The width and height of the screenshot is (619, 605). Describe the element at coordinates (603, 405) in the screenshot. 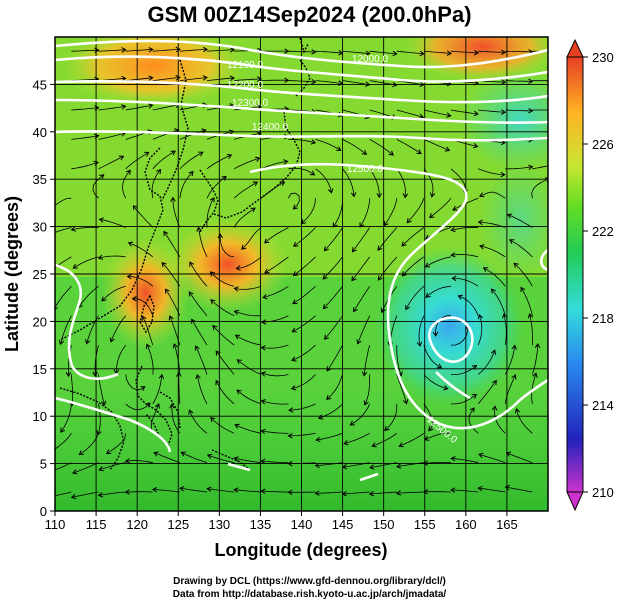

I see `colorbar-tick-label: 214` at that location.